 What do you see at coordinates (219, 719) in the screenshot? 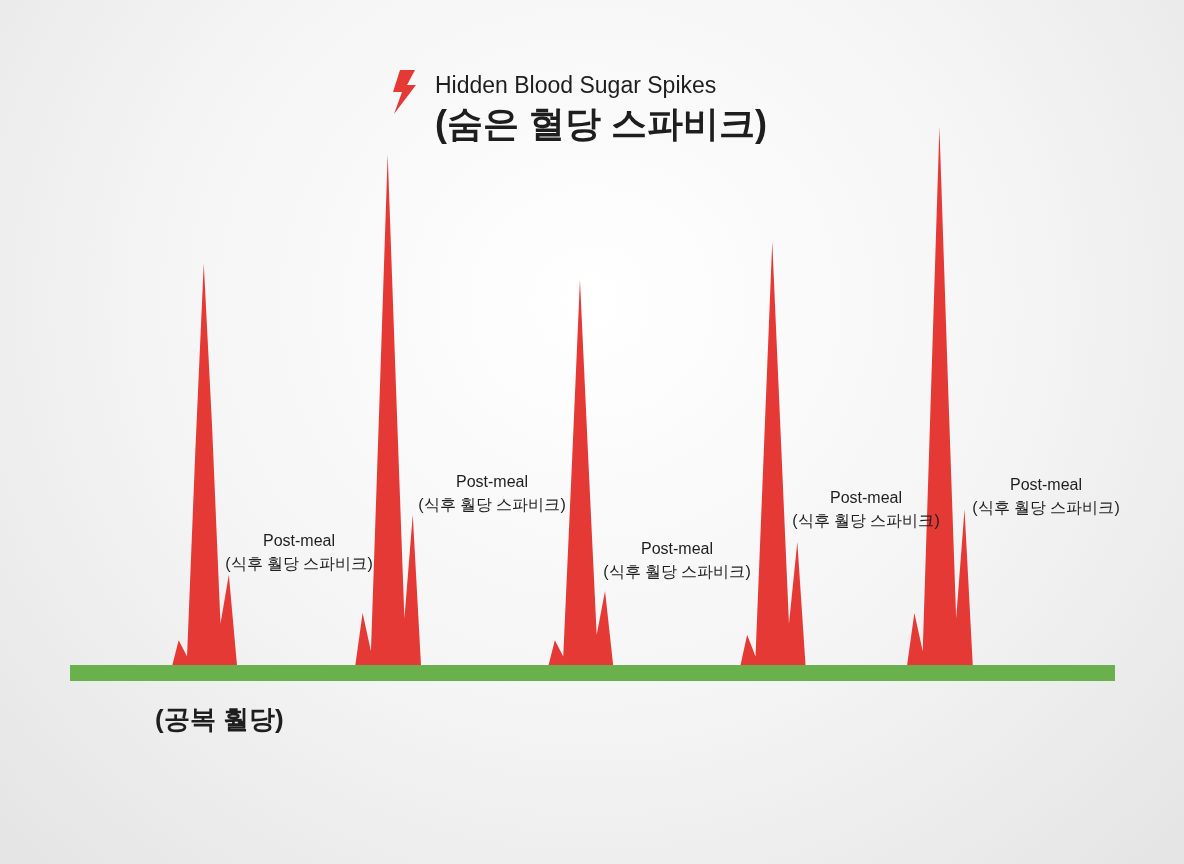
I see `ref-line-label: (공복 훨당)` at bounding box center [219, 719].